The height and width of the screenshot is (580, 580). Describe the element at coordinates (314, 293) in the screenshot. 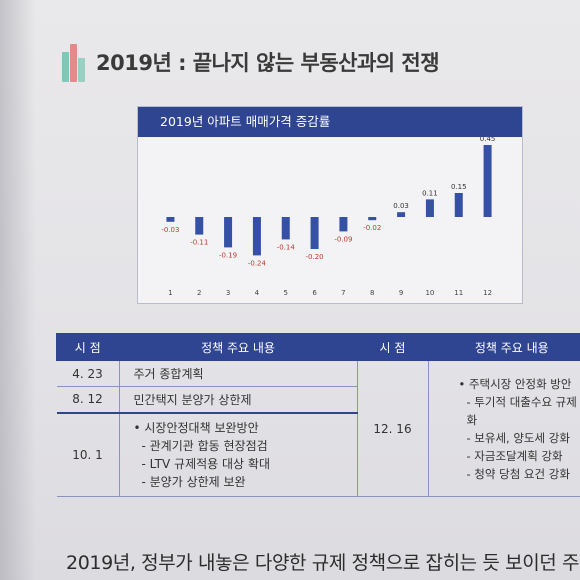

I see `chart-tick-label: 6` at that location.